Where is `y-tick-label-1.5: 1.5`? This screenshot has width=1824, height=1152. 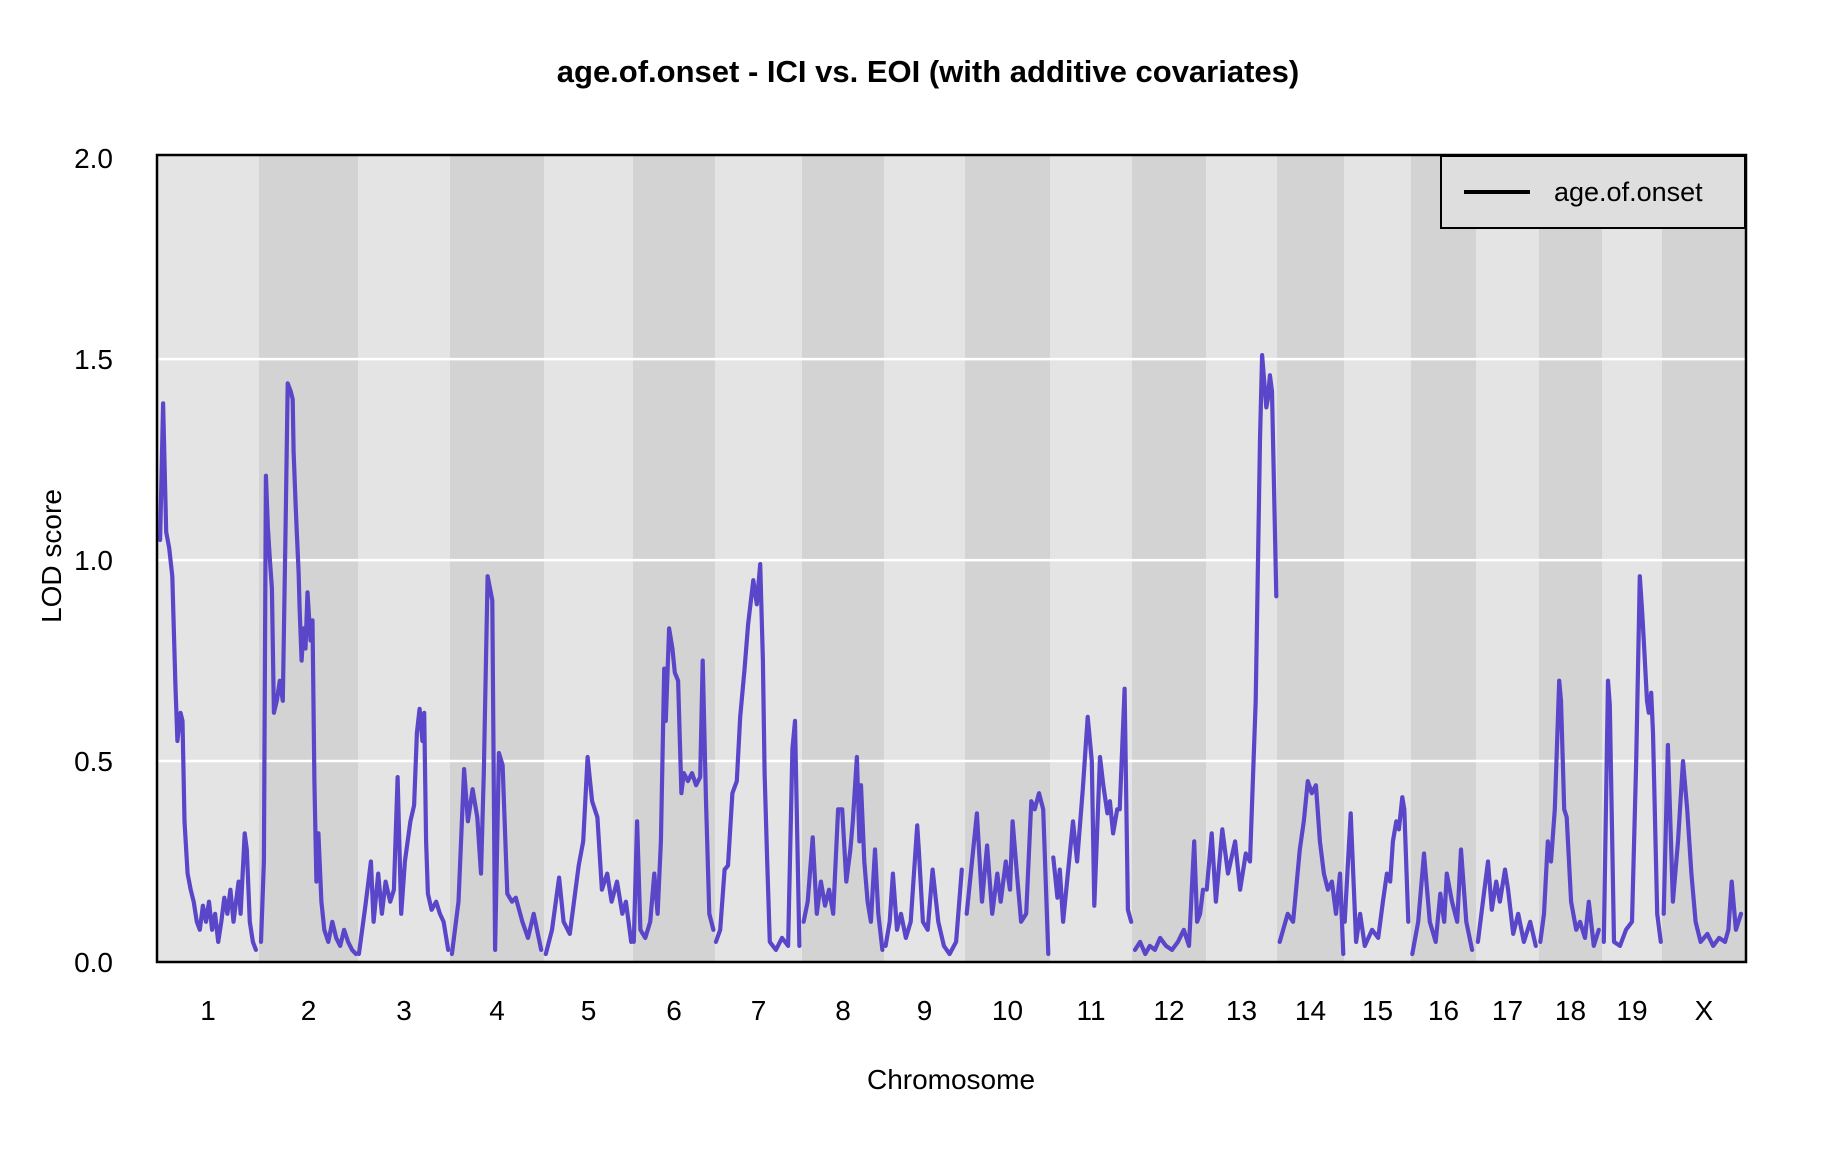
y-tick-label-1.5: 1.5 is located at coordinates (93, 359).